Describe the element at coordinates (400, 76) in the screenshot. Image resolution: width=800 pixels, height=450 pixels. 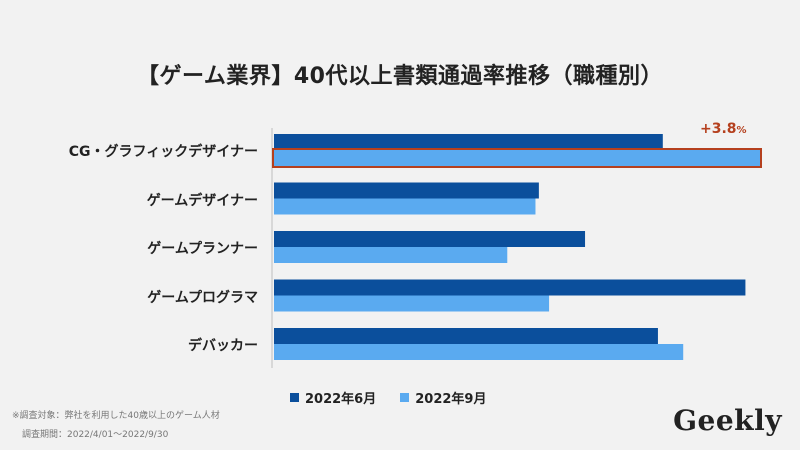
I see `chart-title: 【ゲーム業界】40代以上書類通過率推移（職種別）` at that location.